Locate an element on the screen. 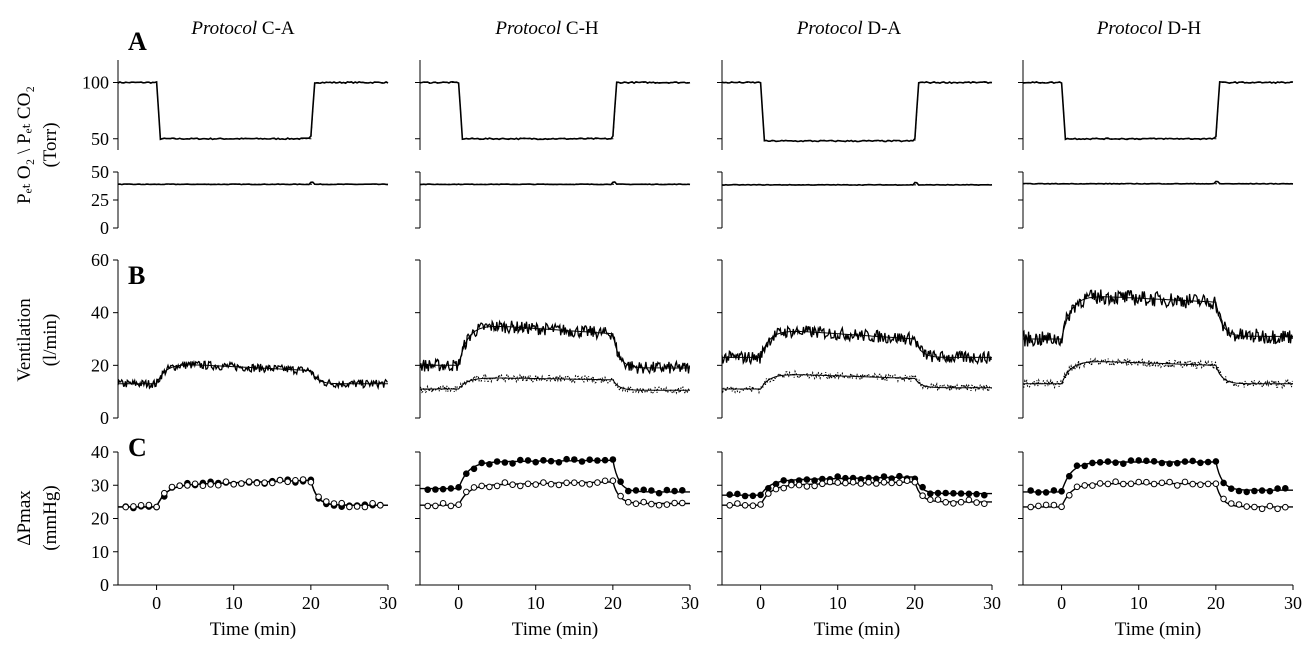 The height and width of the screenshot is (655, 1308). peto2-panel-c-a: 50 100 is located at coordinates (235, 105).